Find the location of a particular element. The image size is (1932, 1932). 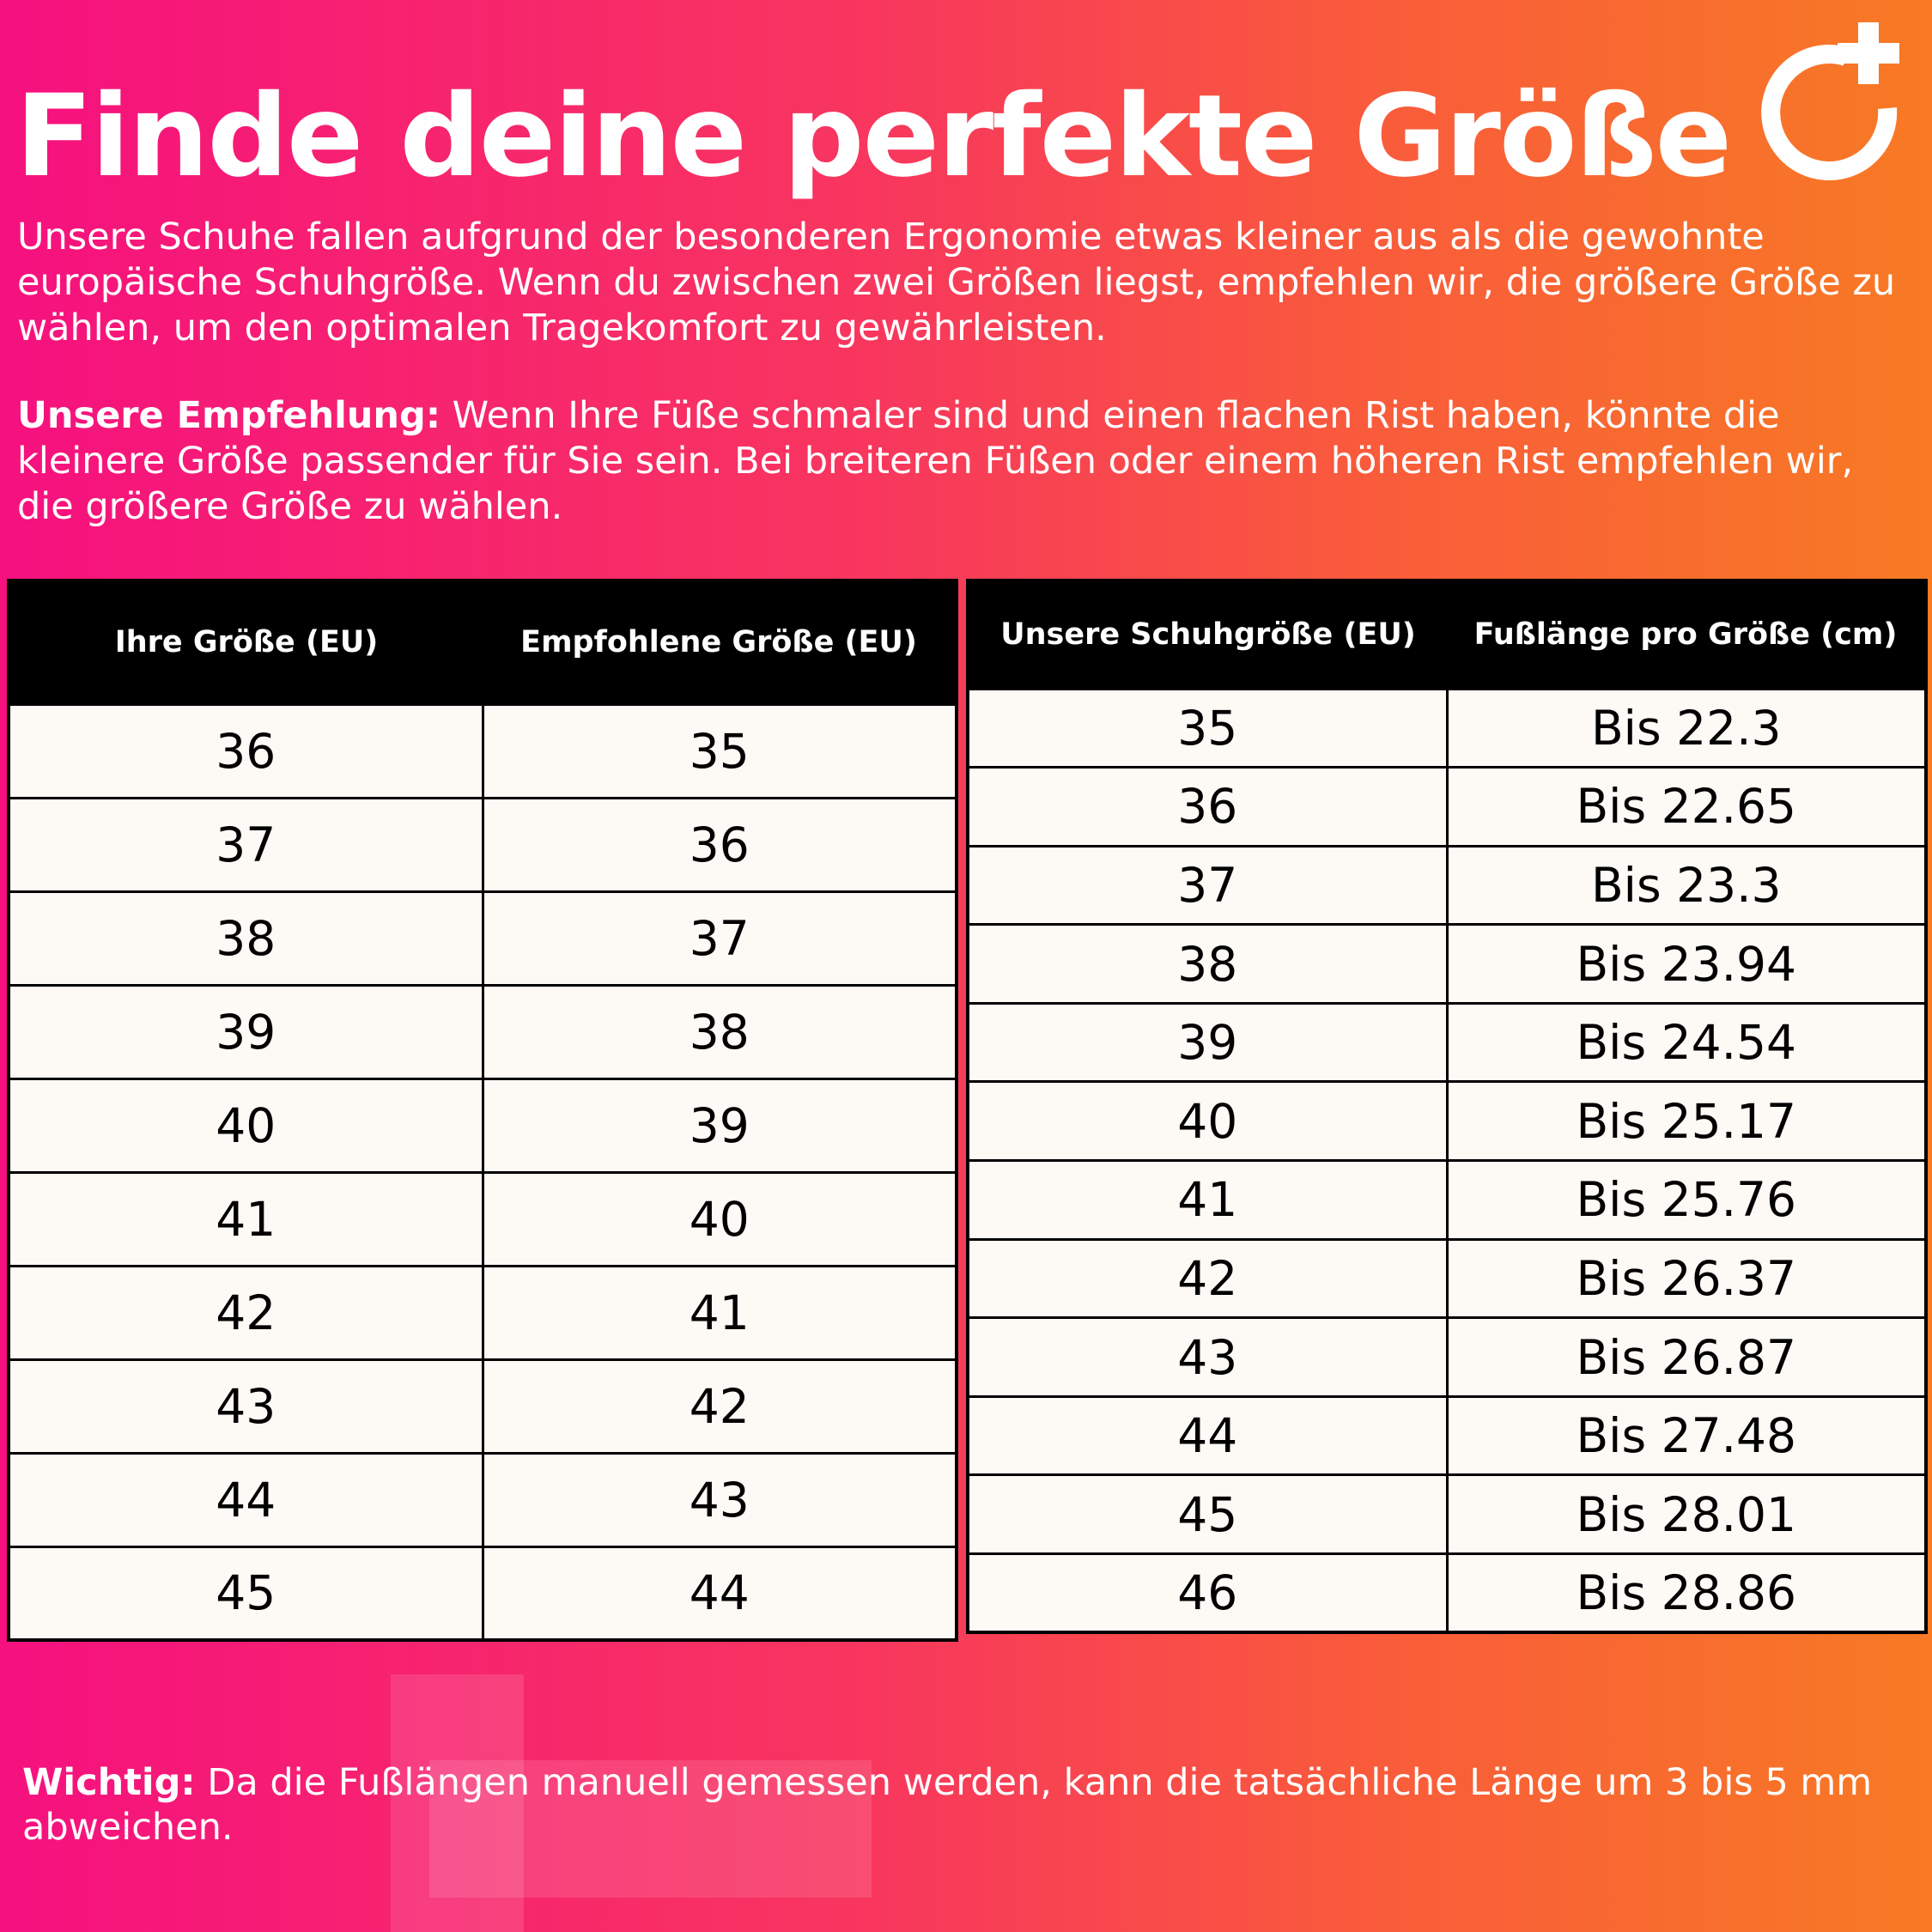

table-cell: Bis 26.37 is located at coordinates (1686, 1279).